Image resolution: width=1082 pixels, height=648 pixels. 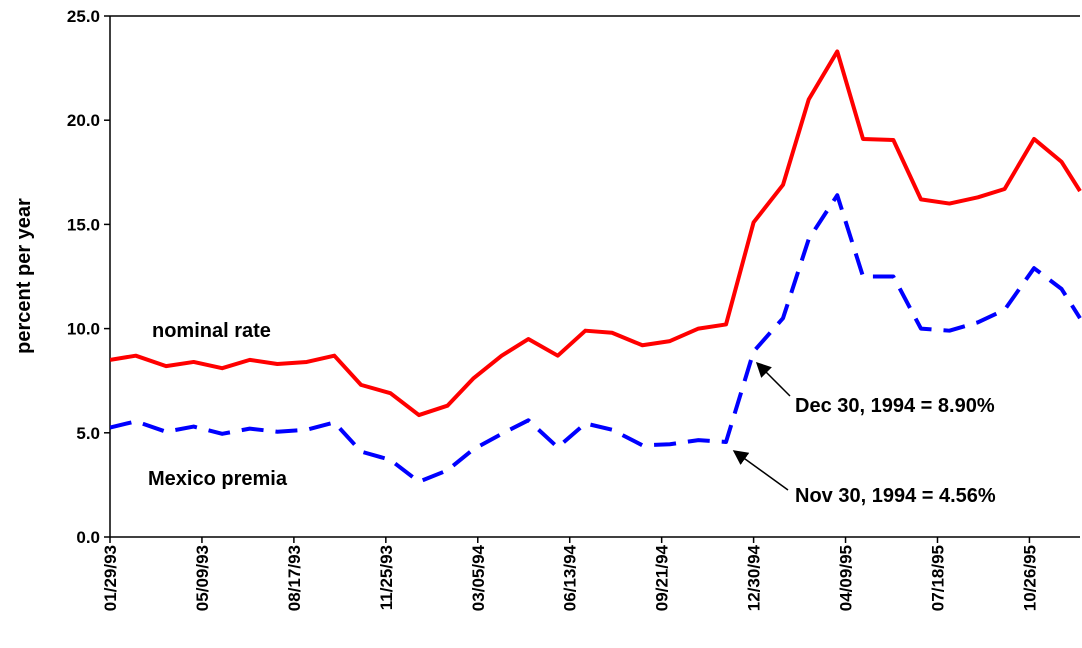 What do you see at coordinates (88, 537) in the screenshot?
I see `y-tick-label: 0.0` at bounding box center [88, 537].